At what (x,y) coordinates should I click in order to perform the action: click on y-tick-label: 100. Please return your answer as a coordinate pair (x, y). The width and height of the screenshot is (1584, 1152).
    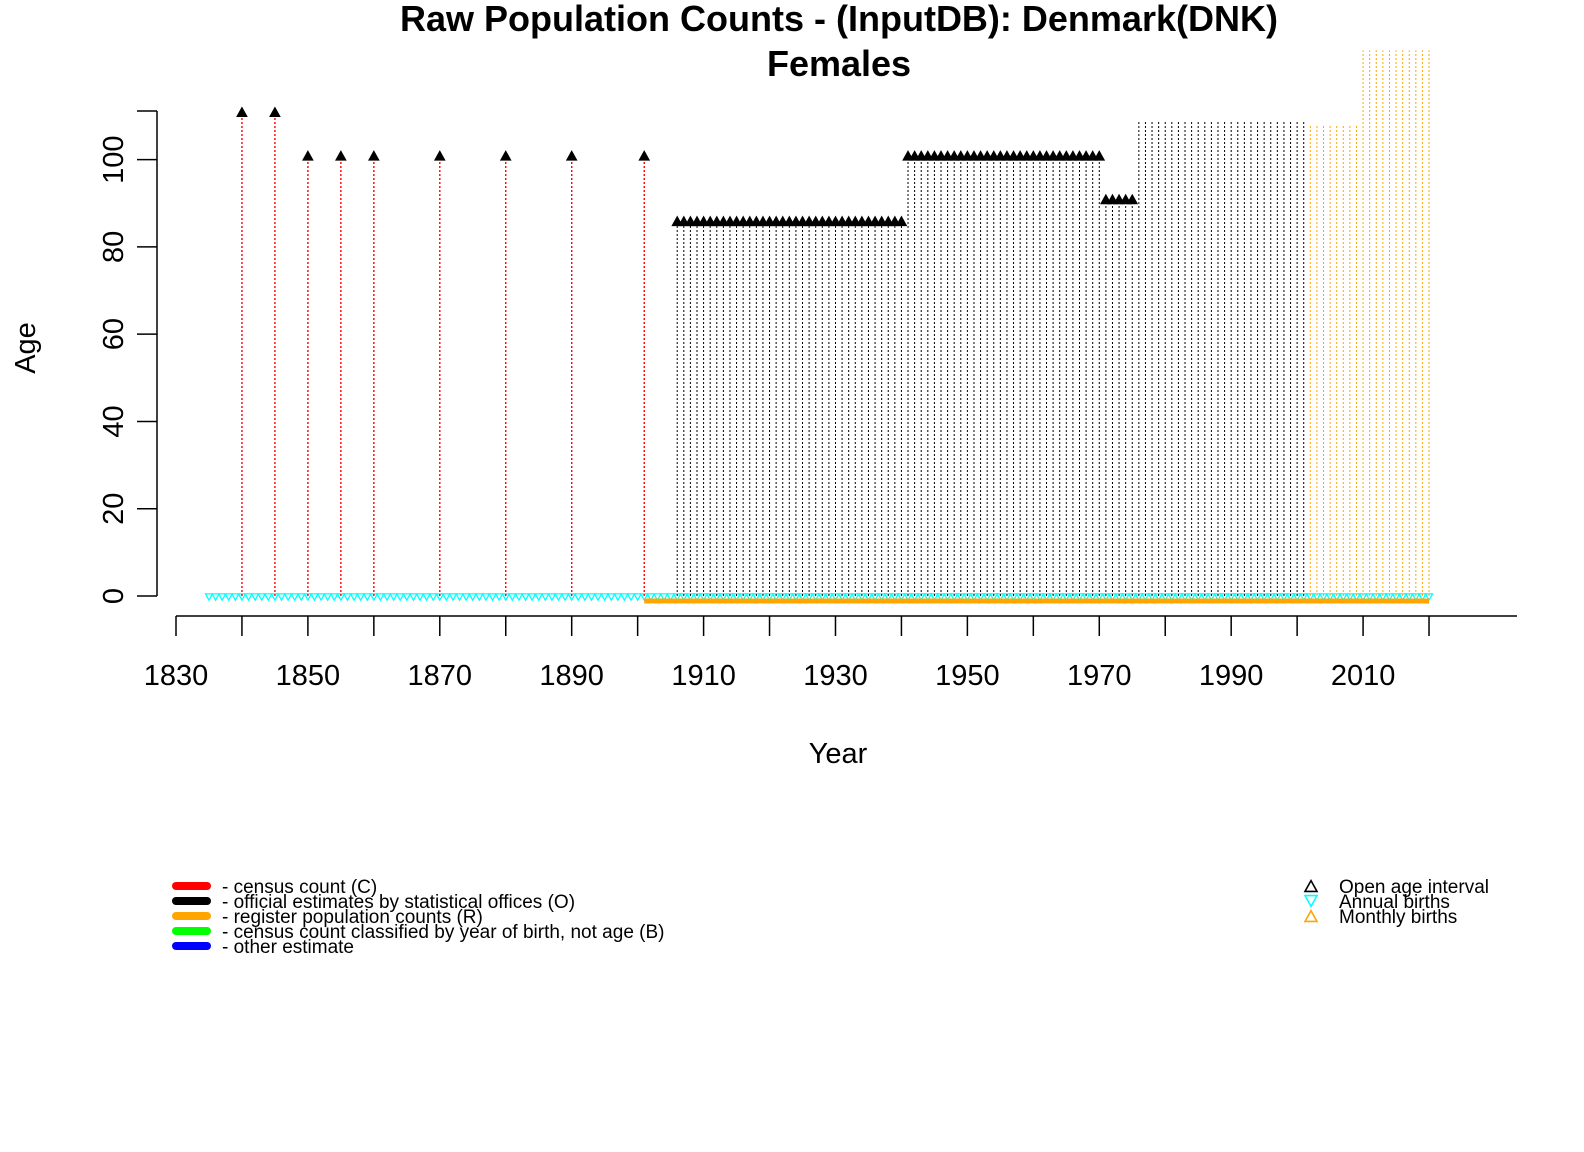
    Looking at the image, I should click on (114, 159).